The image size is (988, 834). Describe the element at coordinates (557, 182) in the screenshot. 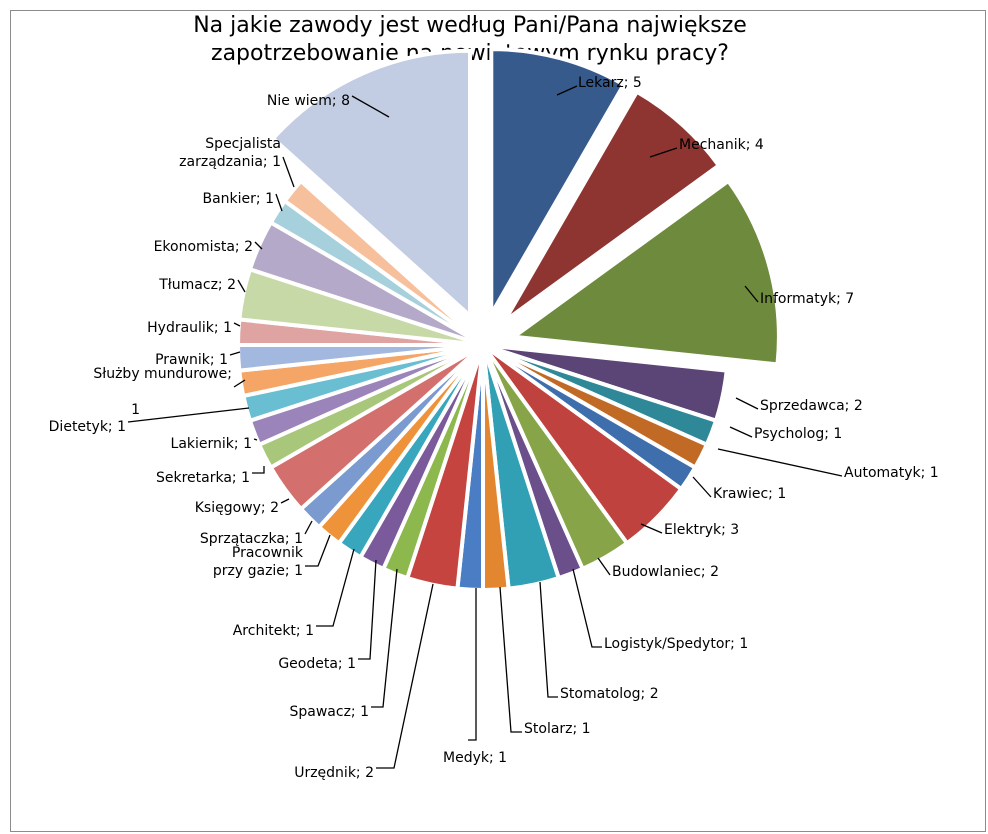

I see `pie-slice-lekarz` at that location.